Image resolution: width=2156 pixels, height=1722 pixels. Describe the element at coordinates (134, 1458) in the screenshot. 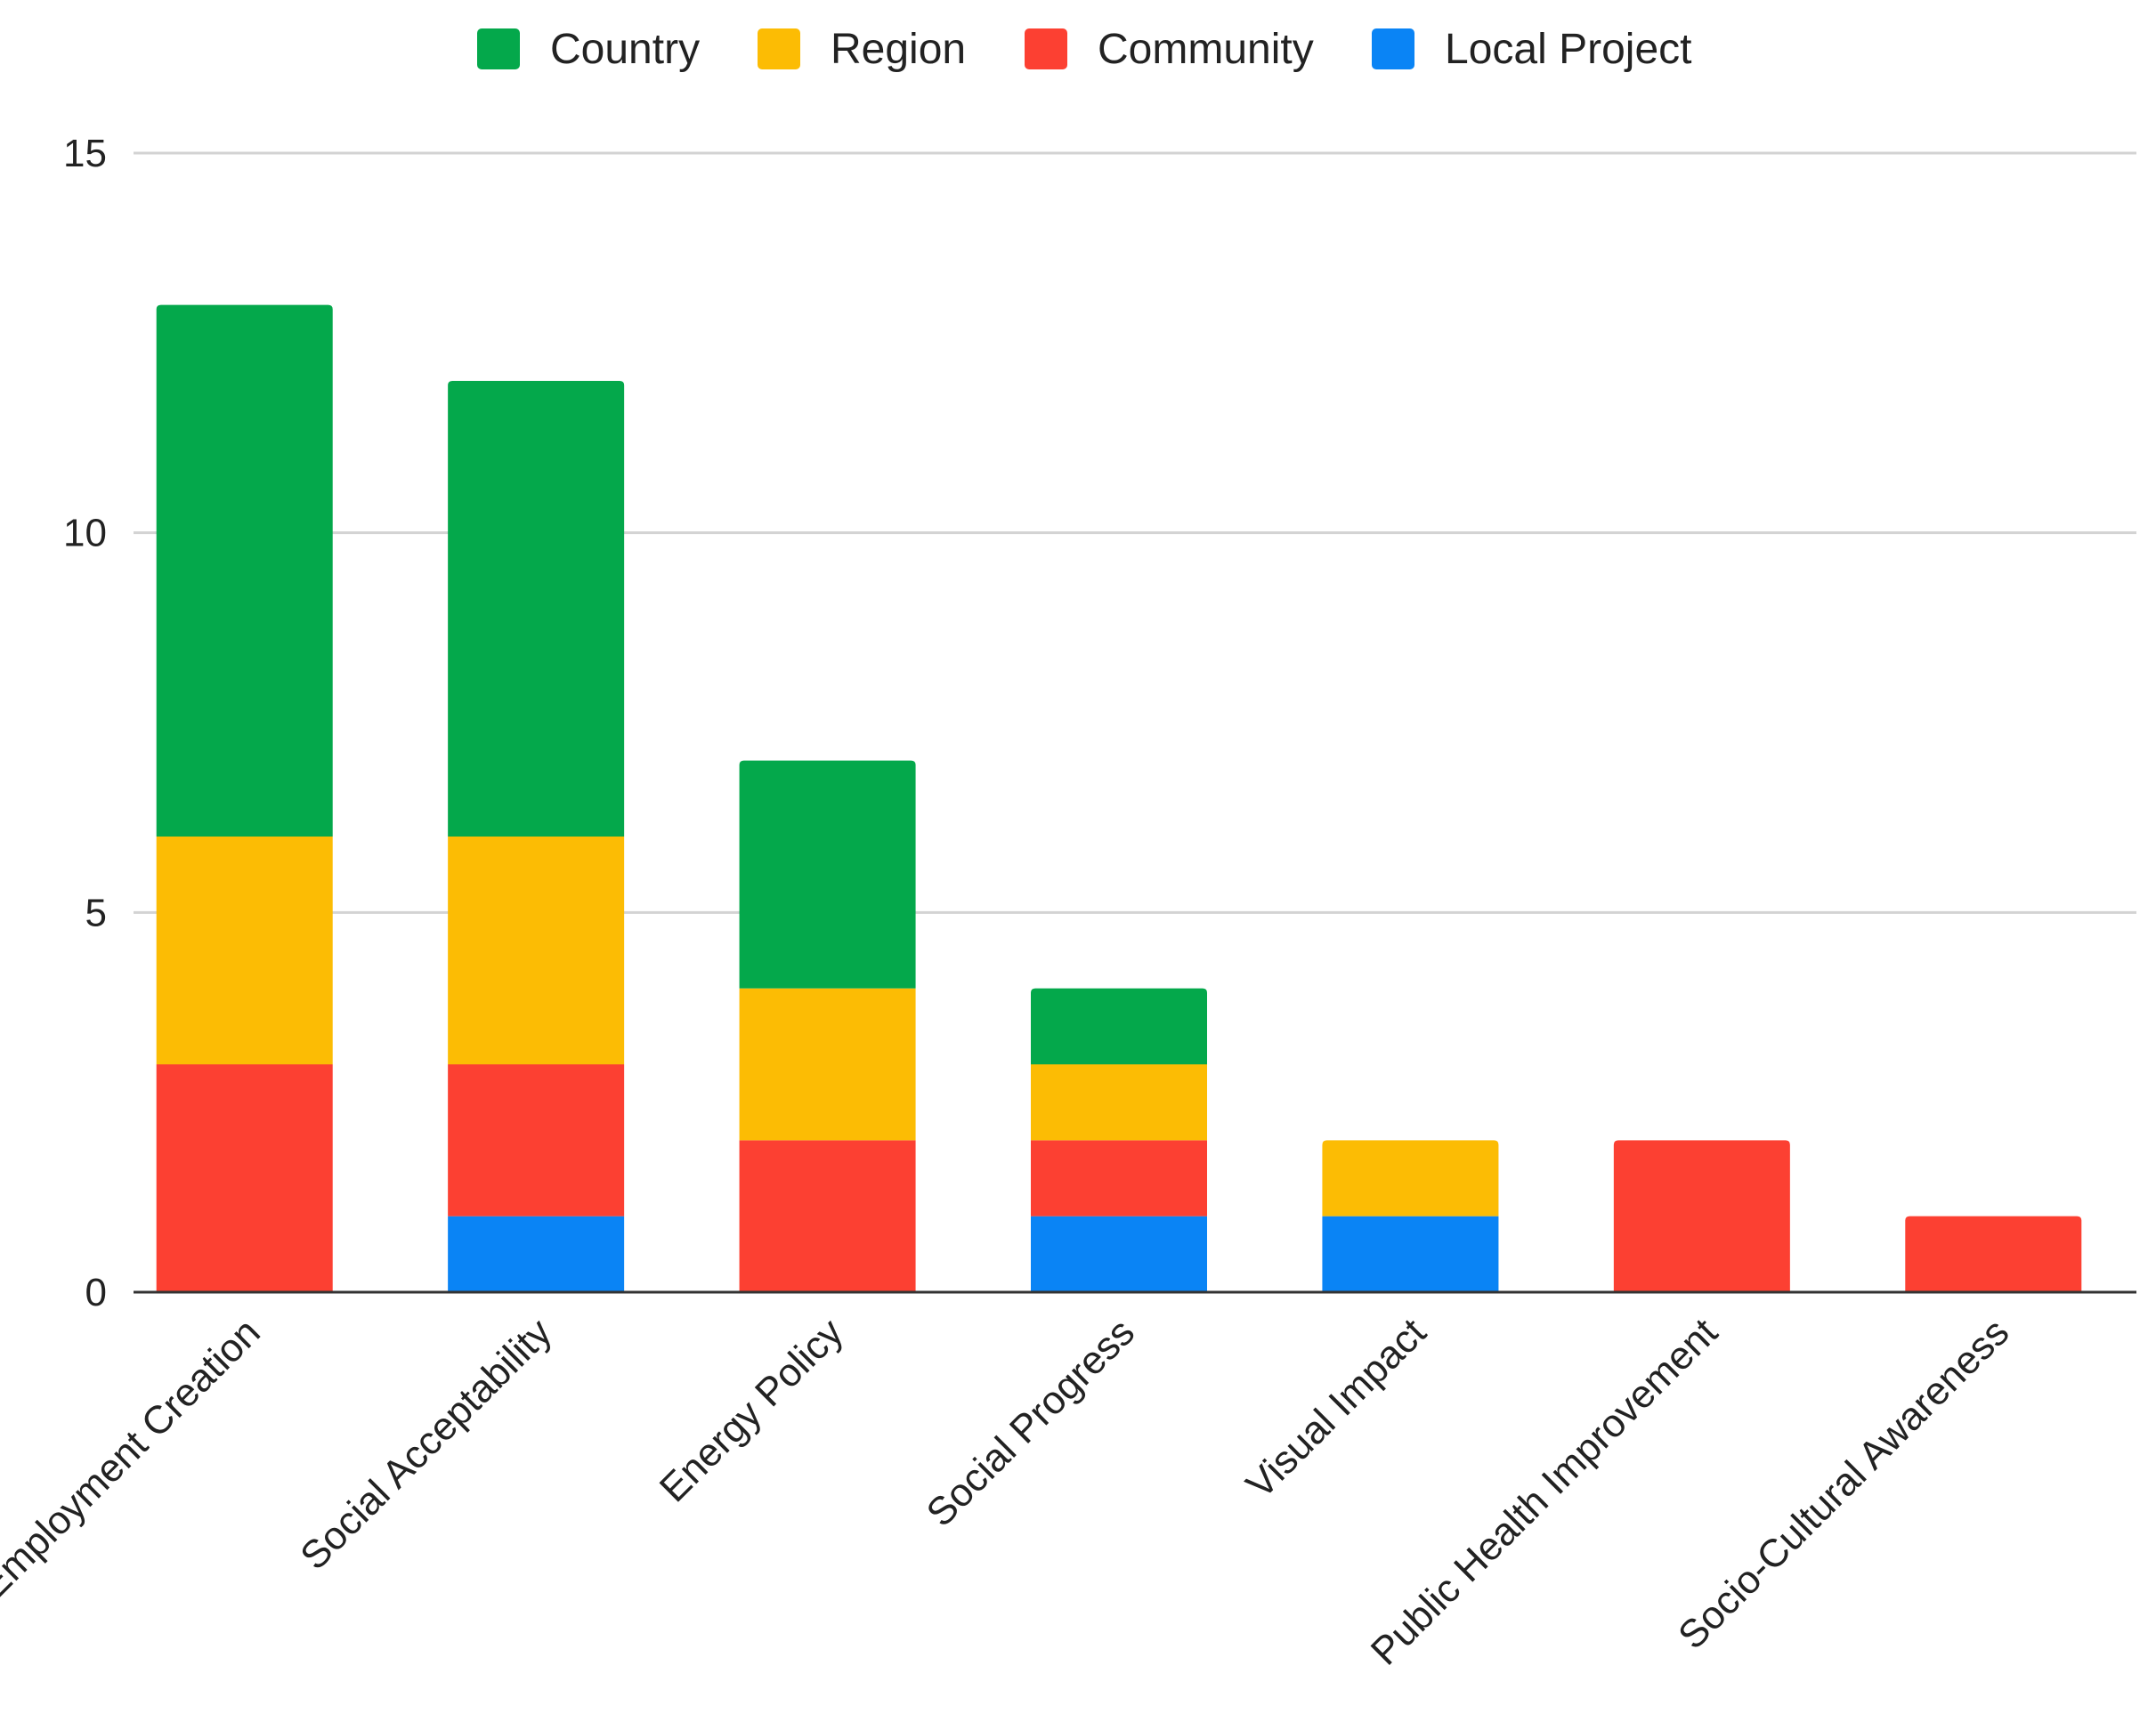

I see `x-tick-label: Employment Creation` at that location.